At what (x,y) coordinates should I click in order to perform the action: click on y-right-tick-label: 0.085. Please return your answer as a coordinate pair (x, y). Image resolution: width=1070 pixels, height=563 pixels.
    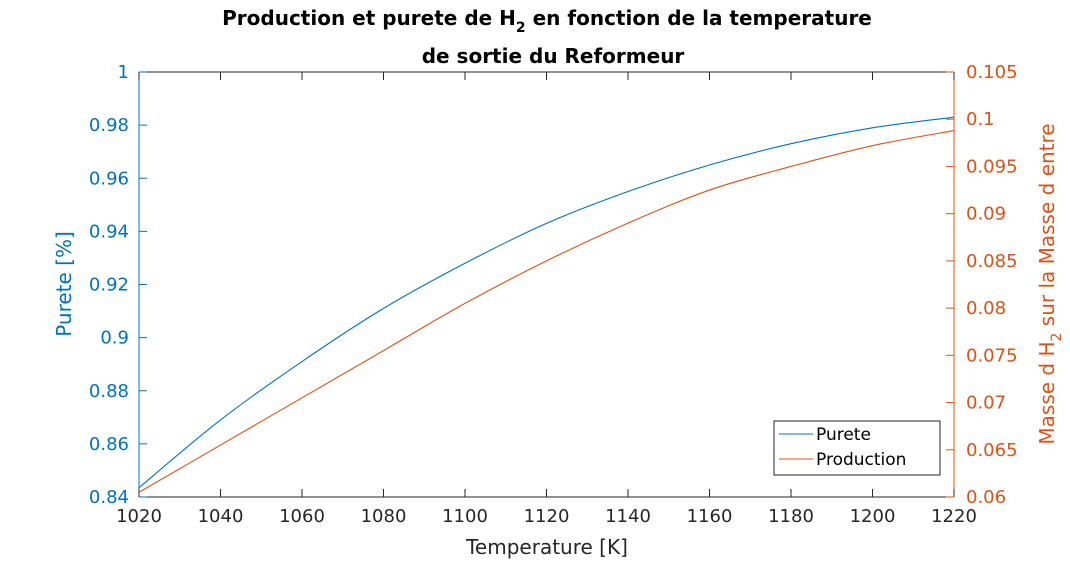
    Looking at the image, I should click on (992, 261).